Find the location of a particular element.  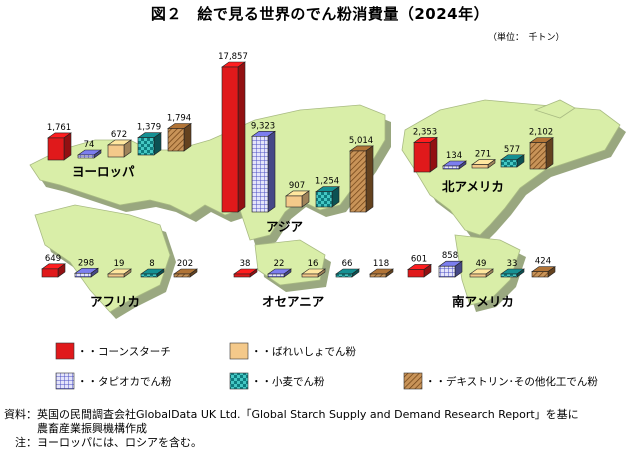

bar-value-label: 2,353 is located at coordinates (425, 132).